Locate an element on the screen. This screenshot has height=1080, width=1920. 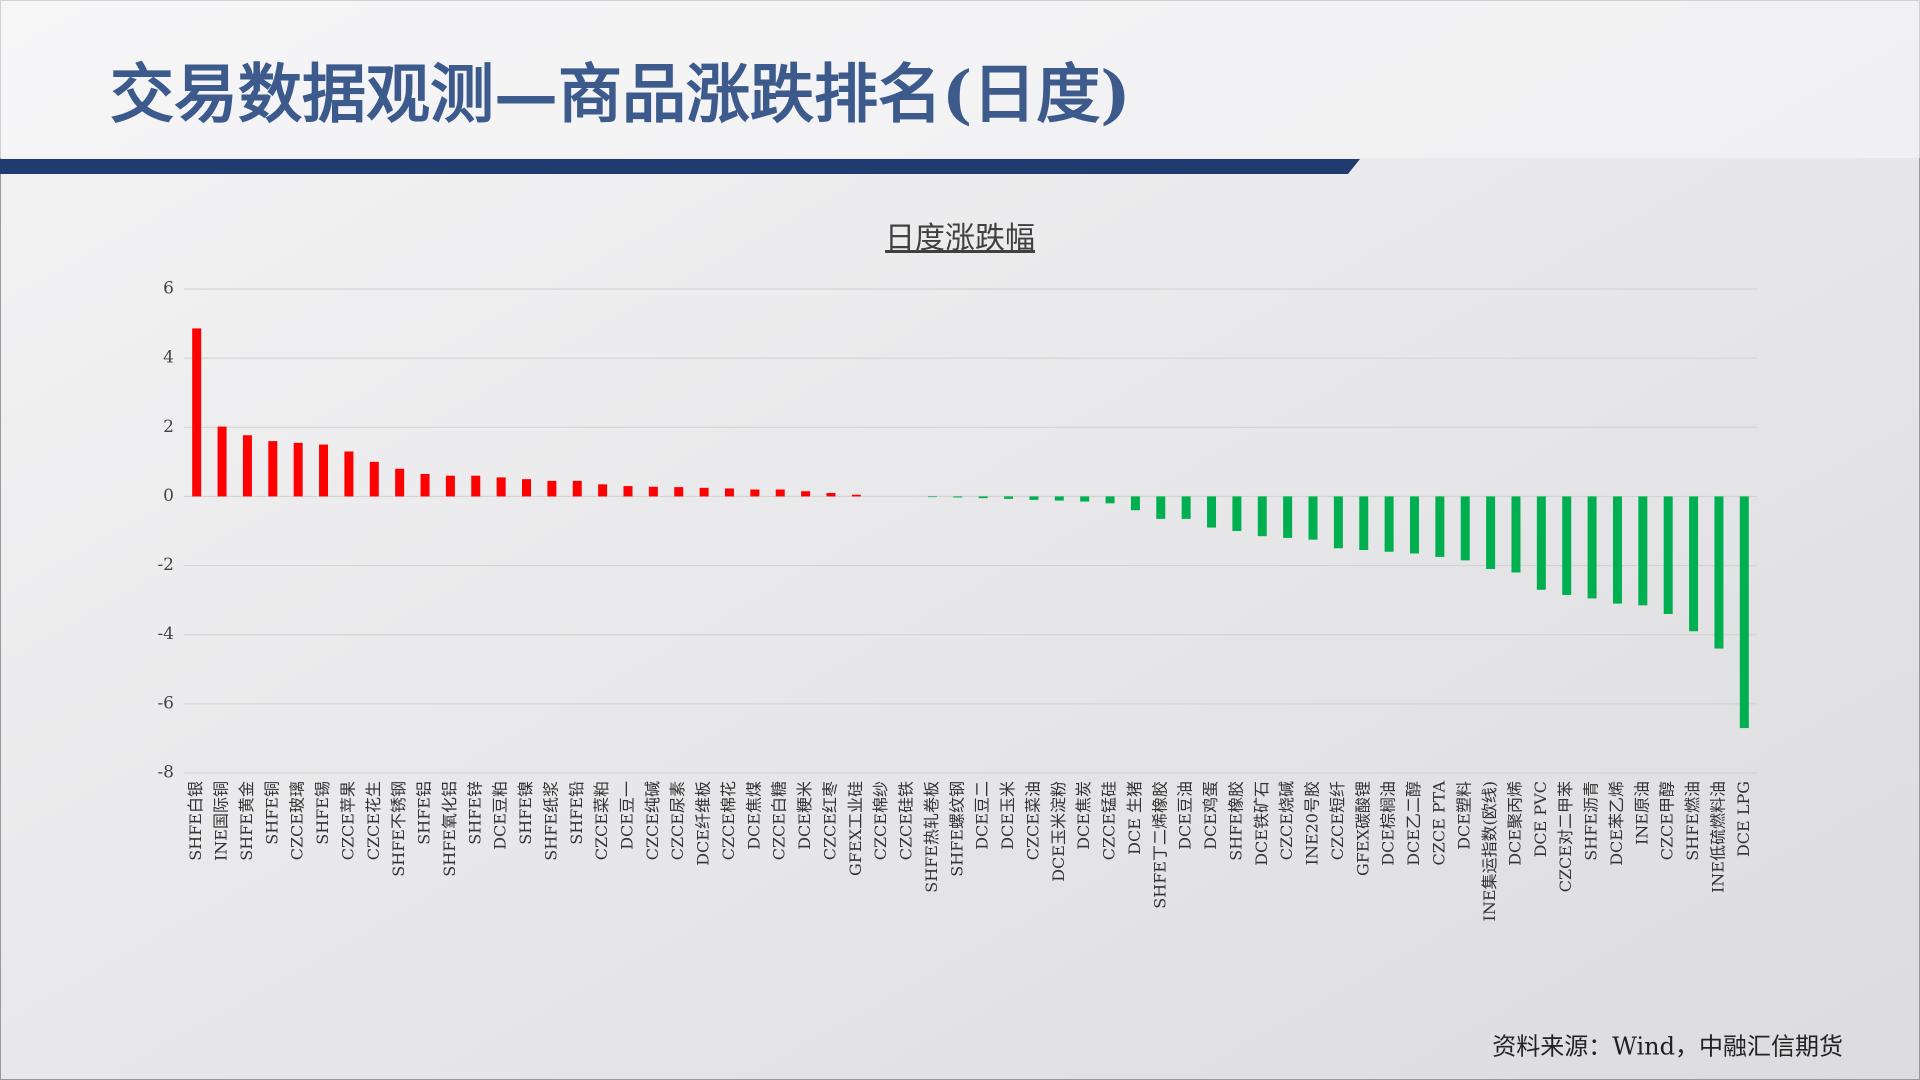
x-tick-label: DCE塑料 is located at coordinates (1464, 815).